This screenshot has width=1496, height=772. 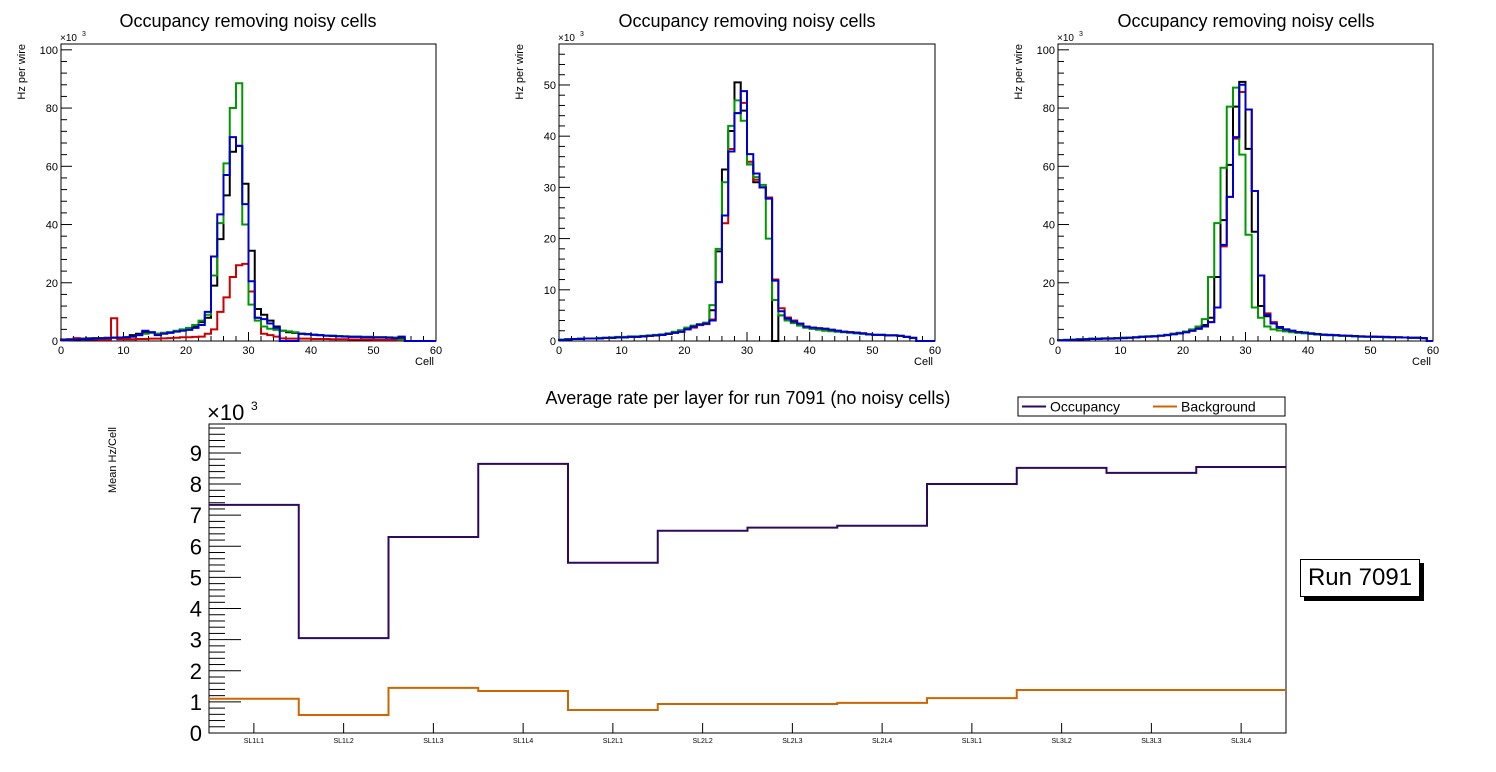 What do you see at coordinates (746, 216) in the screenshot?
I see `hist2-series-blue` at bounding box center [746, 216].